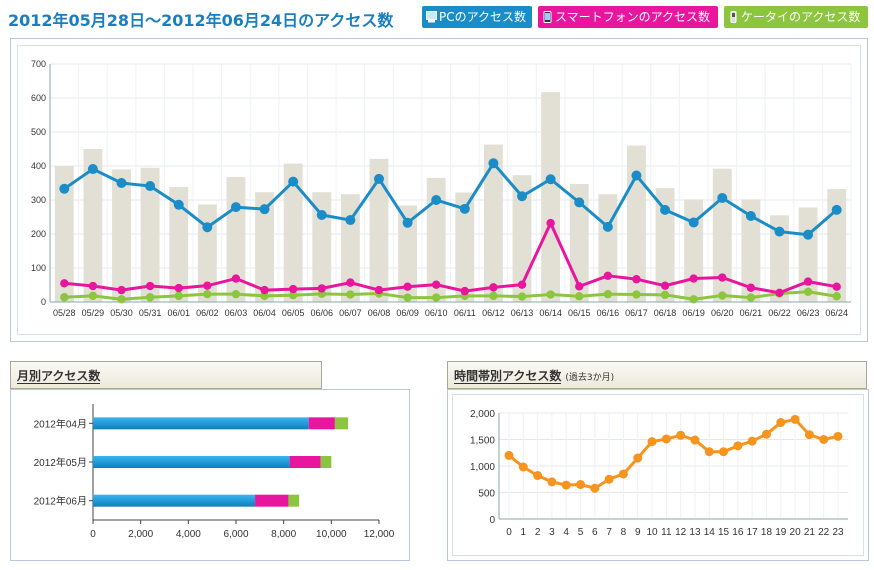 This screenshot has height=570, width=874. What do you see at coordinates (751, 313) in the screenshot?
I see `x-tick-label: 06/21` at bounding box center [751, 313].